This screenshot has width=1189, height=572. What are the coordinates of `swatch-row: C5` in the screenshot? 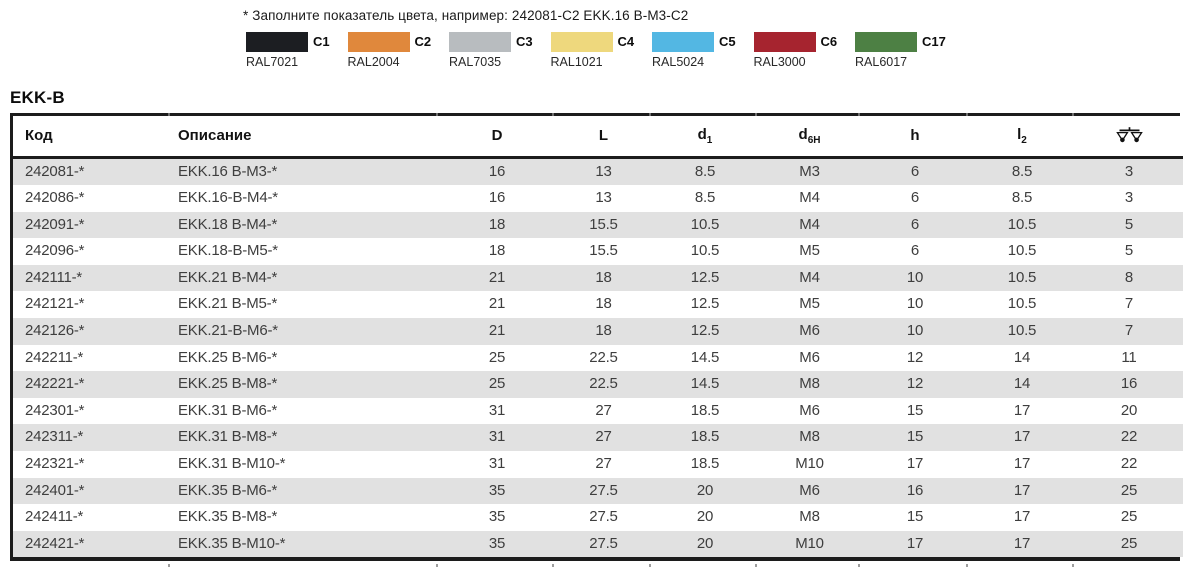 It's located at (703, 42).